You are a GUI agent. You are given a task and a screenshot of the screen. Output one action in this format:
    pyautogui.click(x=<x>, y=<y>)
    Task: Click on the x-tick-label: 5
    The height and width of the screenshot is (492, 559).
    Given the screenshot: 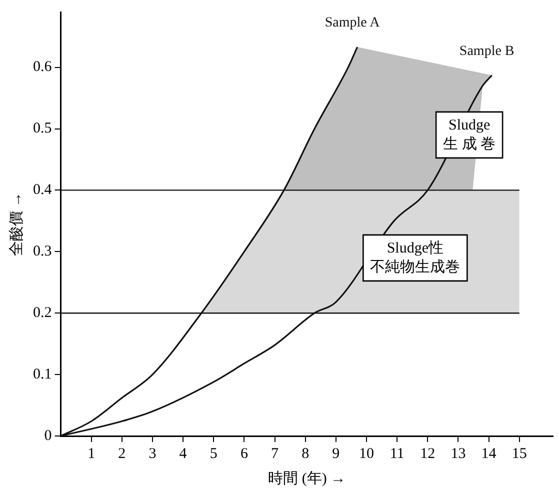 What is the action you would take?
    pyautogui.click(x=214, y=454)
    